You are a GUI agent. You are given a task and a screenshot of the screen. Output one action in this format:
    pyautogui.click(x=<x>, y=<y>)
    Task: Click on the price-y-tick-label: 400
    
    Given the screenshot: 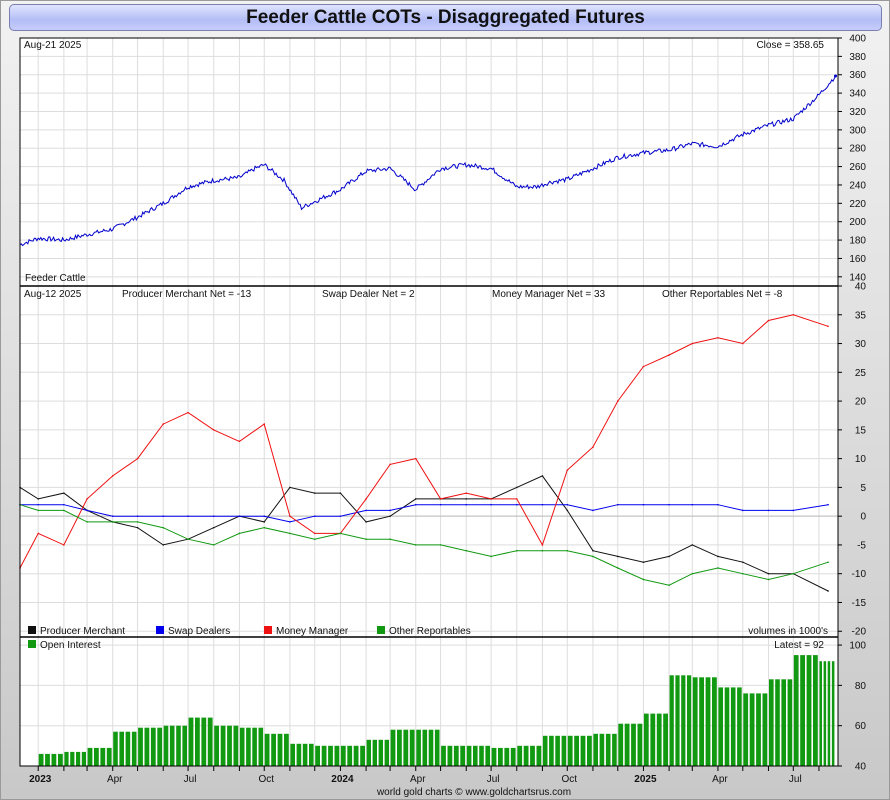 What is the action you would take?
    pyautogui.click(x=857, y=39)
    